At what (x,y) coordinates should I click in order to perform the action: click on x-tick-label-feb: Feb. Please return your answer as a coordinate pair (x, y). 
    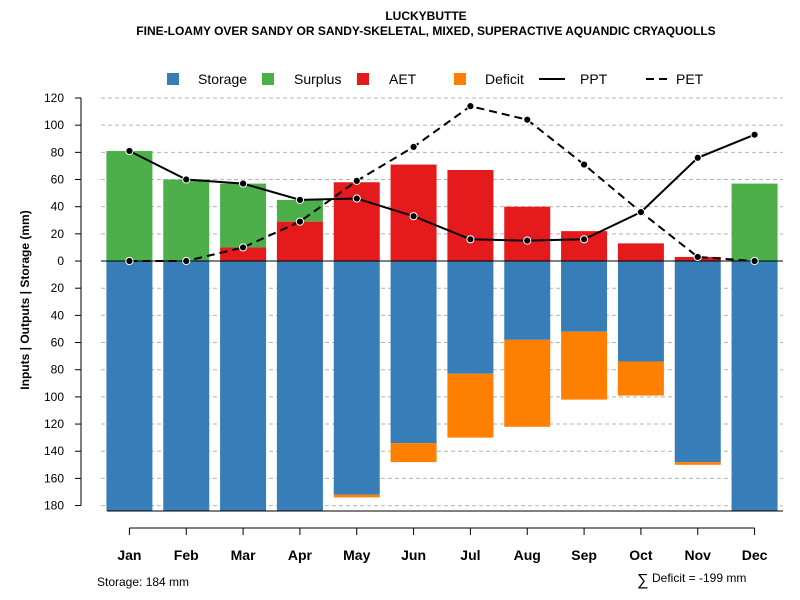
    Looking at the image, I should click on (186, 555).